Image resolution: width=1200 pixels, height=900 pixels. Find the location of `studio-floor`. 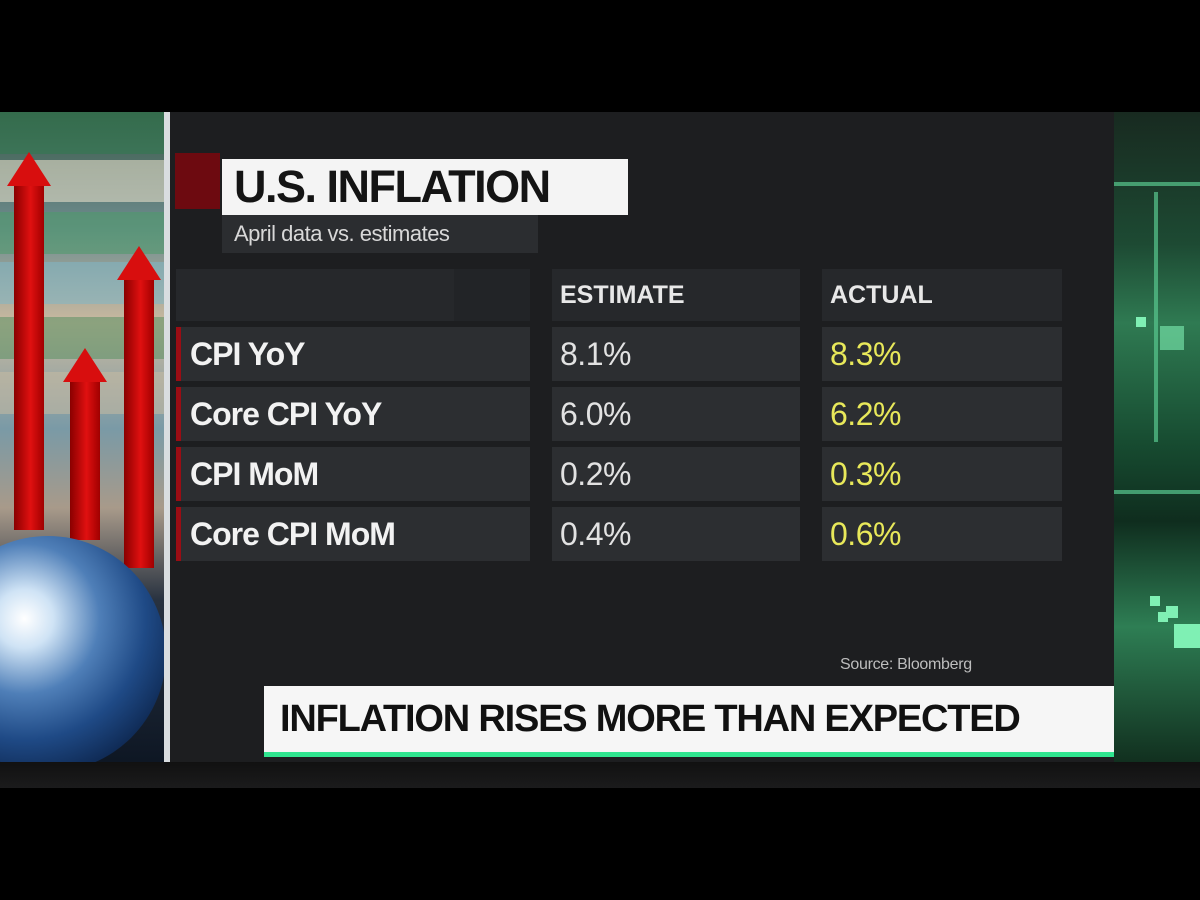

studio-floor is located at coordinates (600, 775).